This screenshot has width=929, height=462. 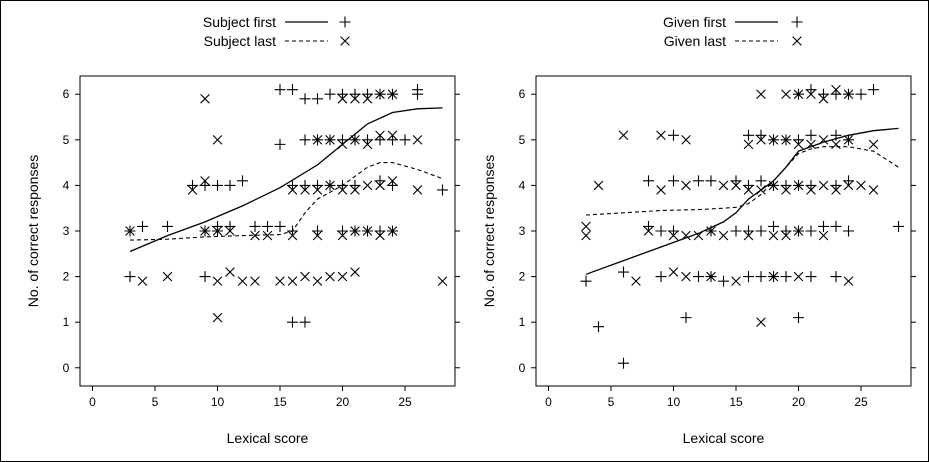 I want to click on y-tick-label: 4, so click(x=522, y=185).